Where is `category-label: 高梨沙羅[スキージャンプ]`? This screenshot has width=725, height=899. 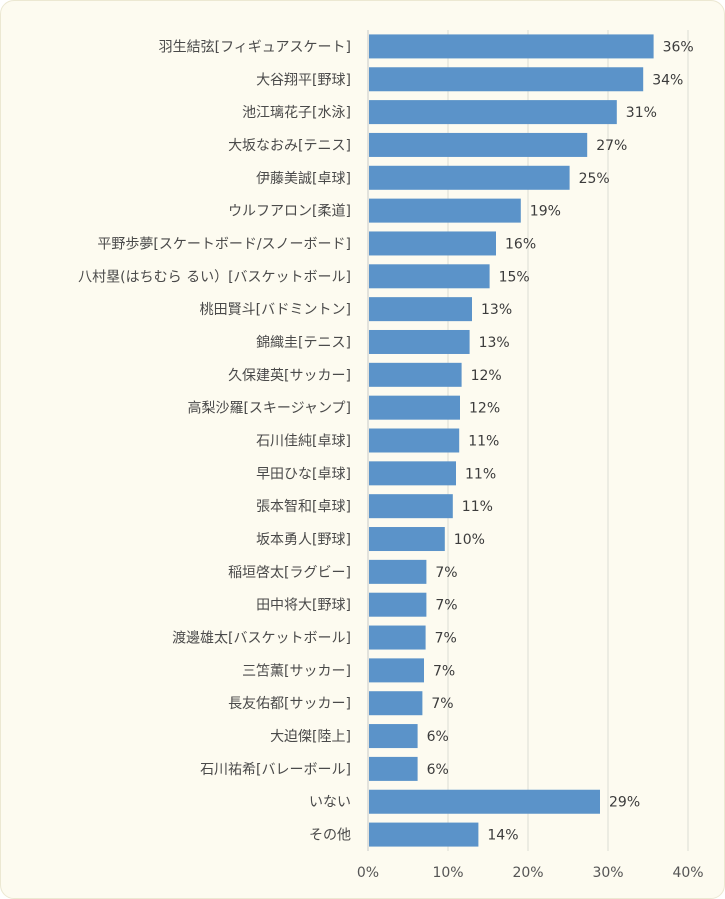
category-label: 高梨沙羅[スキージャンプ] is located at coordinates (269, 408).